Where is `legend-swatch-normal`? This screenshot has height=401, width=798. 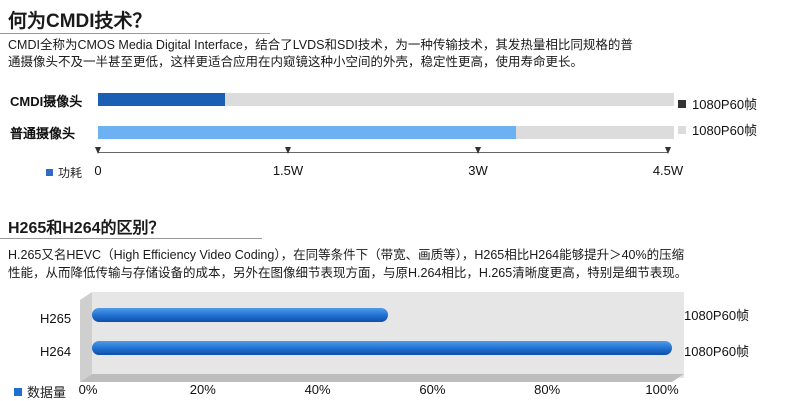
legend-swatch-normal is located at coordinates (682, 130).